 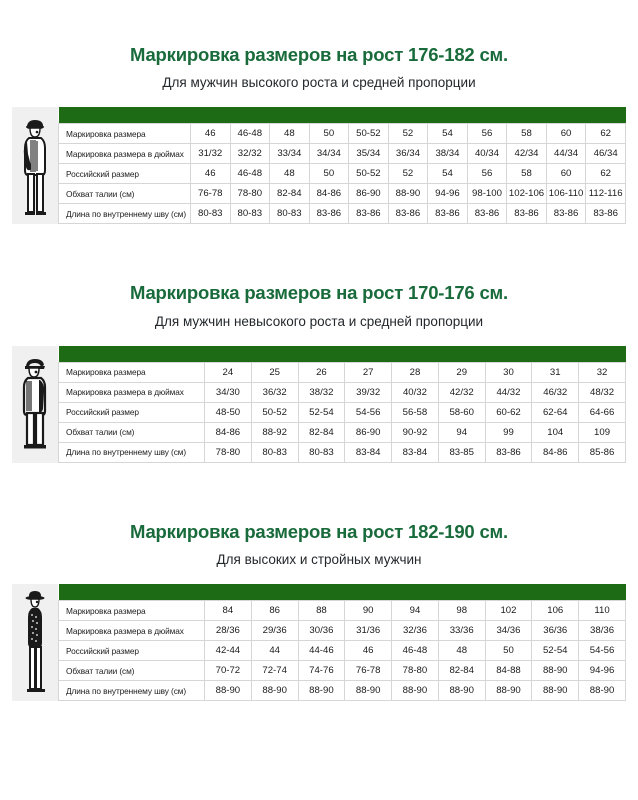 I want to click on table-cell: 56-58, so click(x=415, y=412).